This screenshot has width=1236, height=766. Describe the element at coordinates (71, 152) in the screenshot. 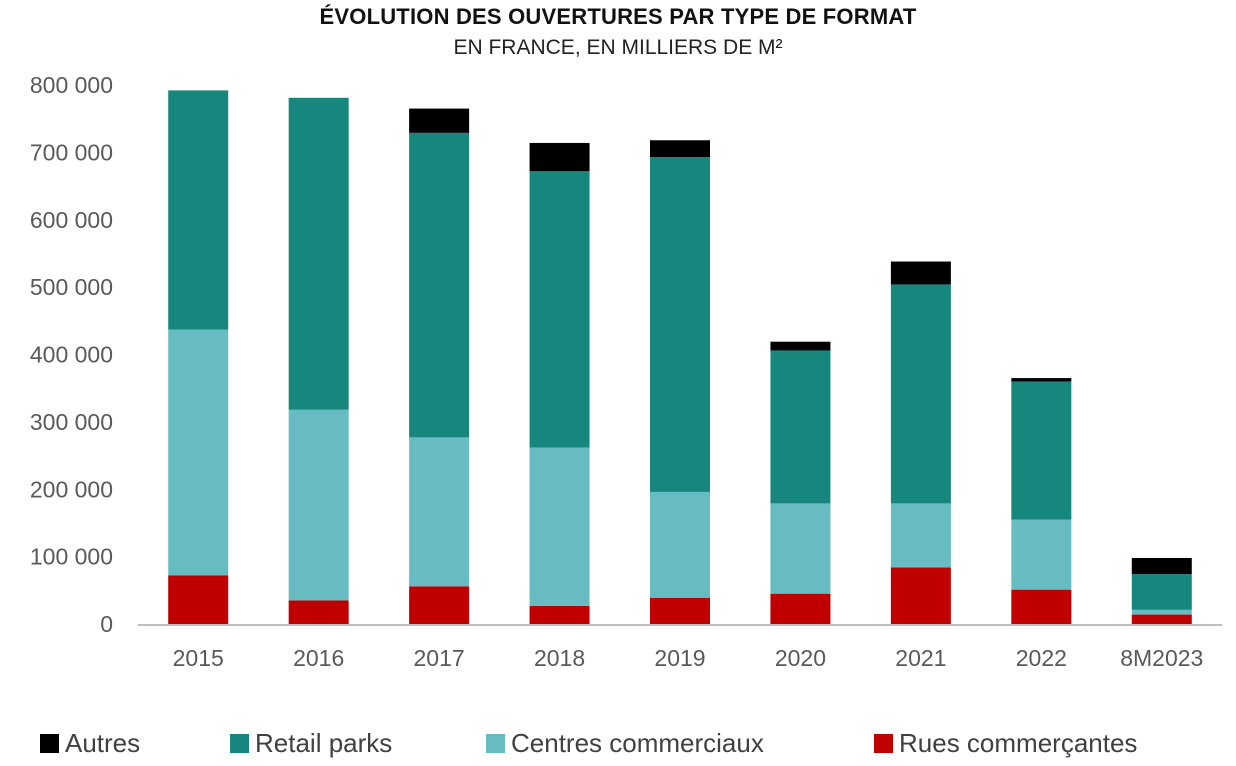

I see `y-tick-label: 700 000` at that location.